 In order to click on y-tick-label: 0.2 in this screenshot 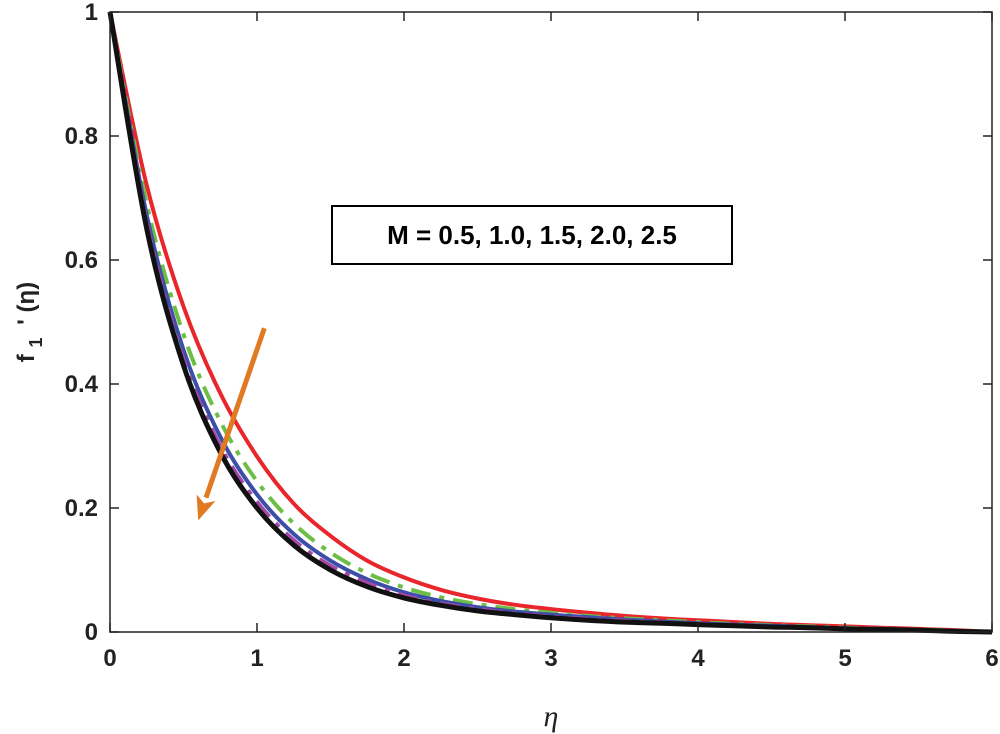, I will do `click(81, 508)`.